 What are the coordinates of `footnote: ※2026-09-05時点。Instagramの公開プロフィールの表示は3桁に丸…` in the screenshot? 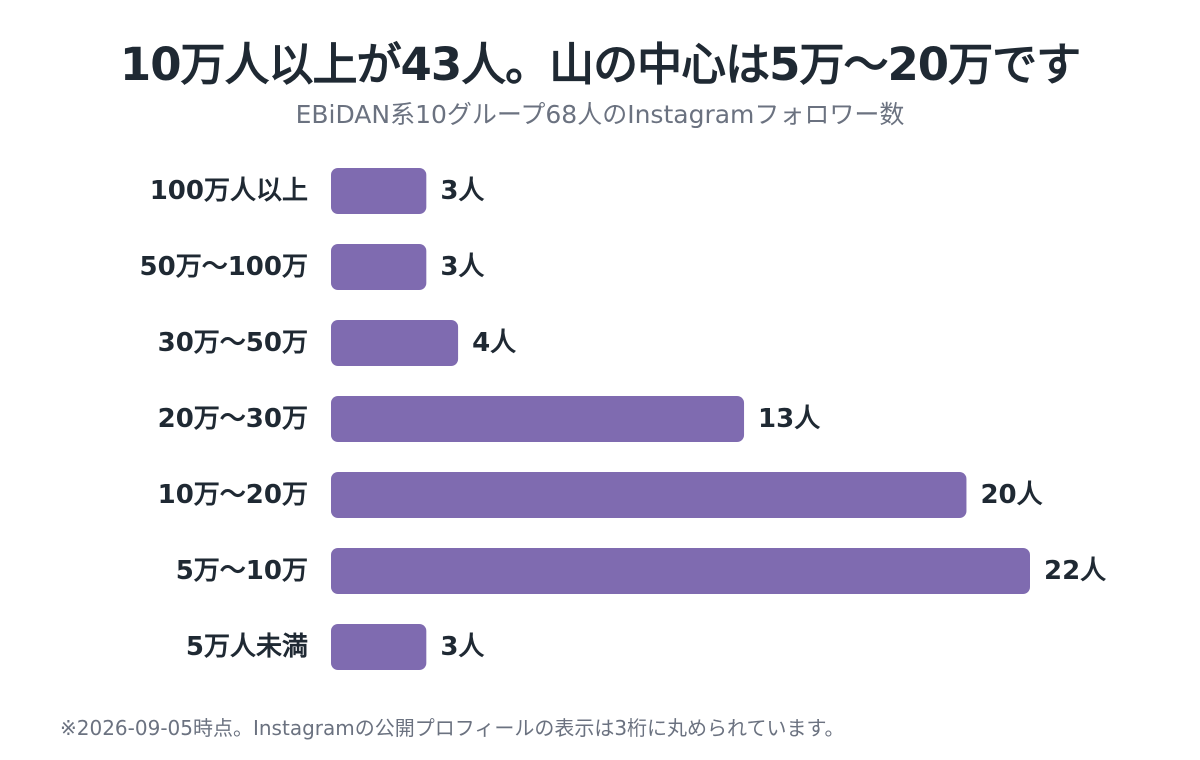 It's located at (452, 728).